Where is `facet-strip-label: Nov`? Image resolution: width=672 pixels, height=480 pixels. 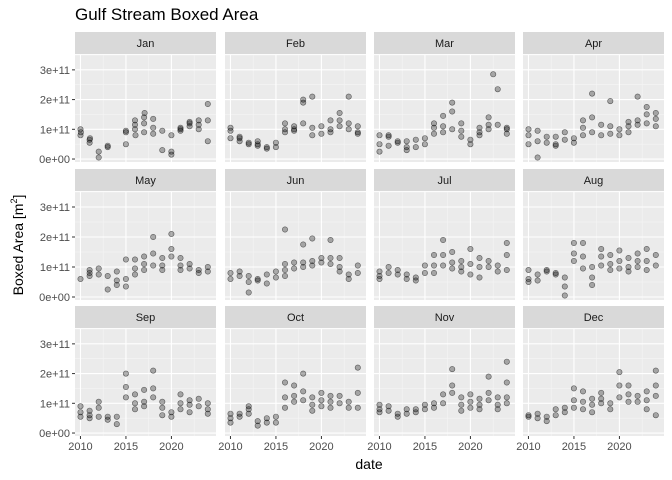 facet-strip-label: Nov is located at coordinates (445, 318).